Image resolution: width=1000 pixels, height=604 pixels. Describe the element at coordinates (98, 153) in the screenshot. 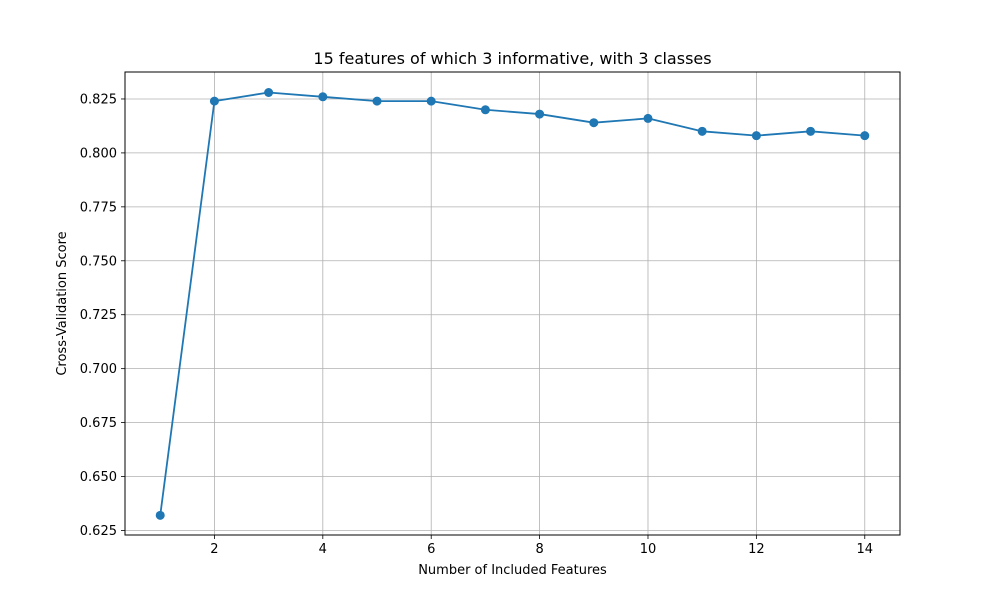

I see `y-tick-label: 0.800` at that location.